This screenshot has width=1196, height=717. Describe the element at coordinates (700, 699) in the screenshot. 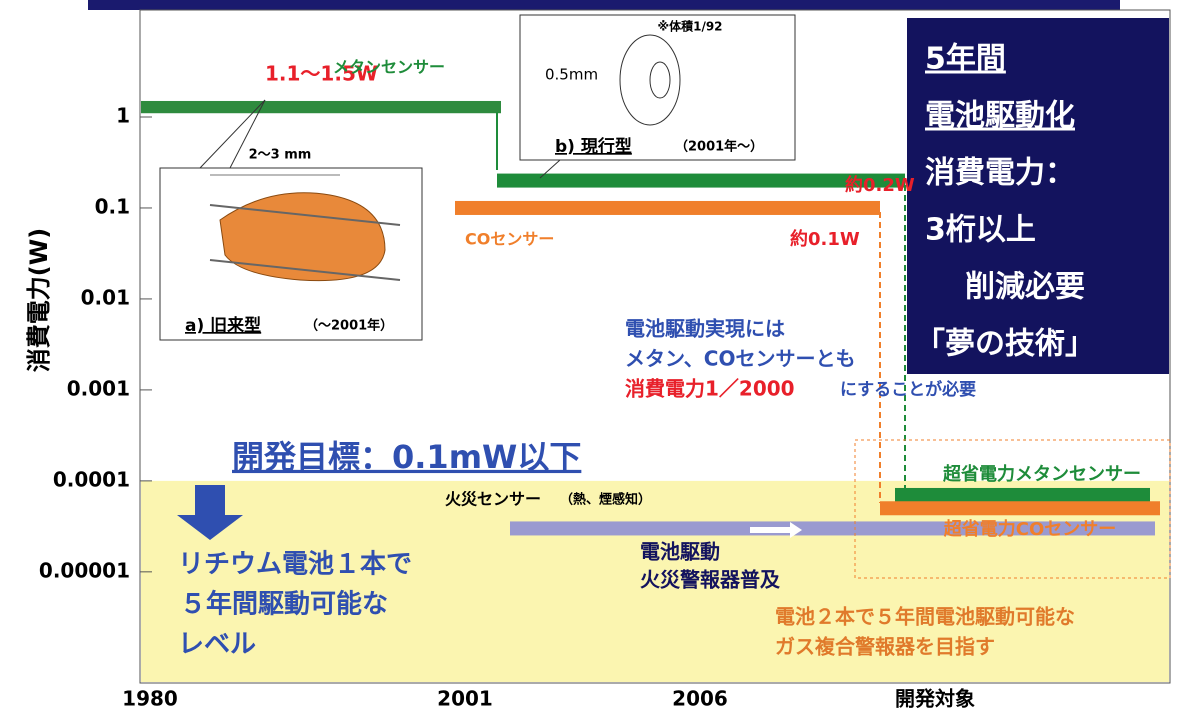

I see `x-tick-label: 2006` at that location.